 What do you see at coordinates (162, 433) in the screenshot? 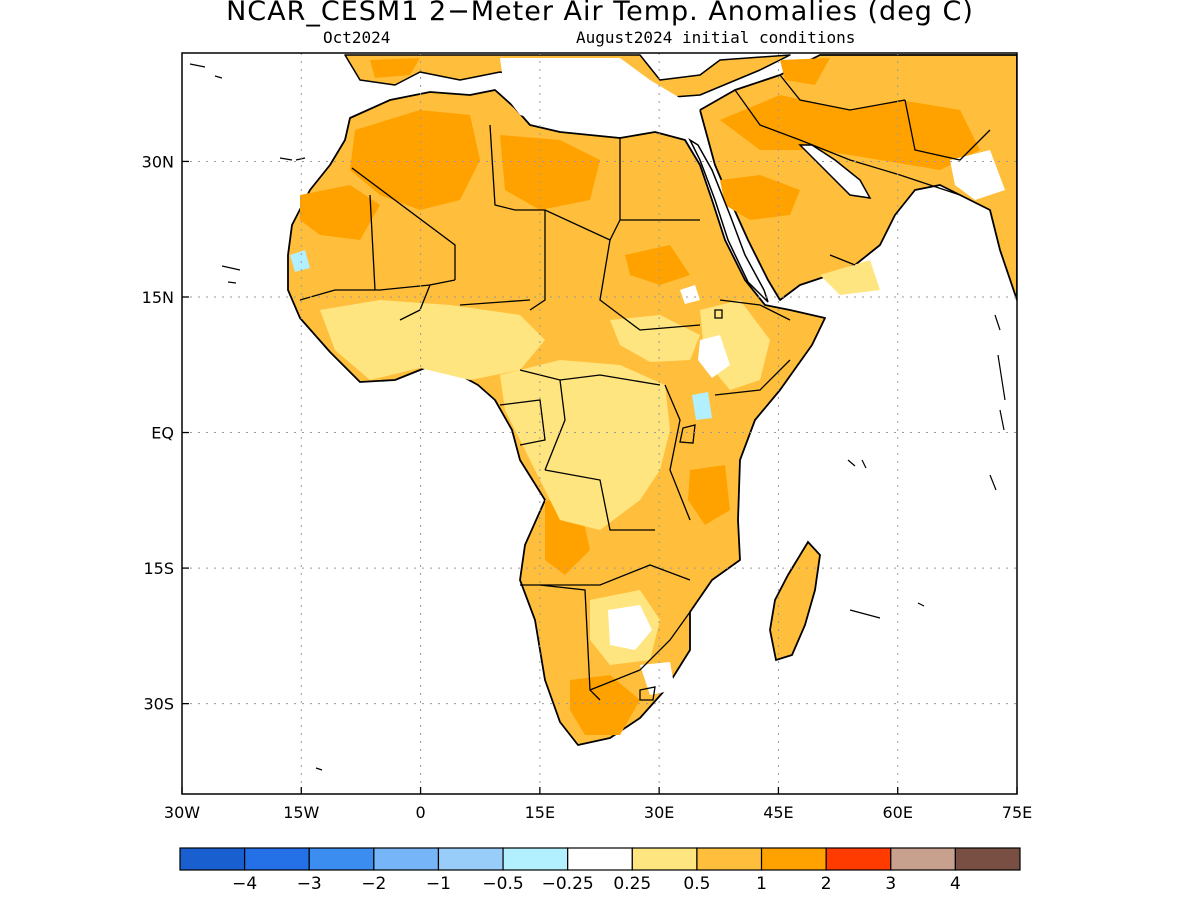
I see `y-tick-label: EQ` at bounding box center [162, 433].